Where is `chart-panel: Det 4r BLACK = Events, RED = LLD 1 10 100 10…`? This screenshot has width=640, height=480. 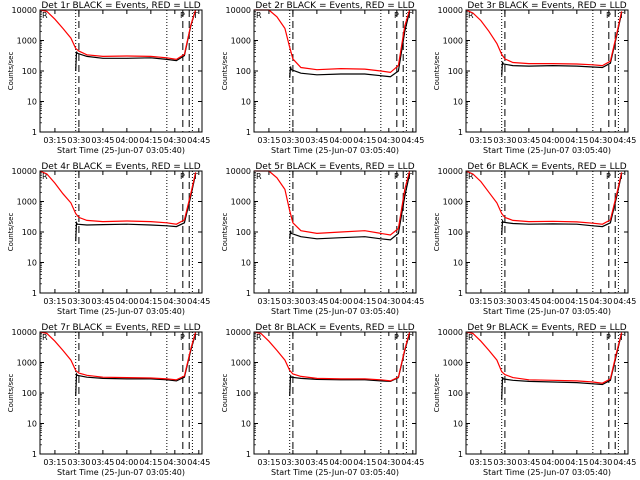
chart-panel: Det 4r BLACK = Events, RED = LLD 1 10 100 10… is located at coordinates (108, 239).